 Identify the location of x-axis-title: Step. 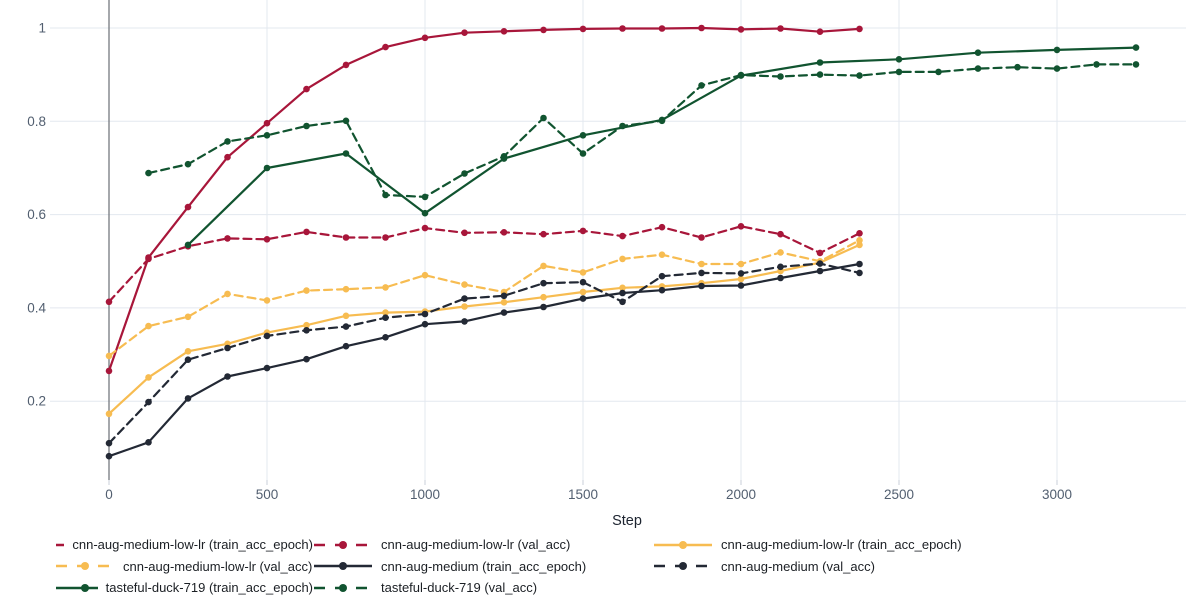
(627, 521).